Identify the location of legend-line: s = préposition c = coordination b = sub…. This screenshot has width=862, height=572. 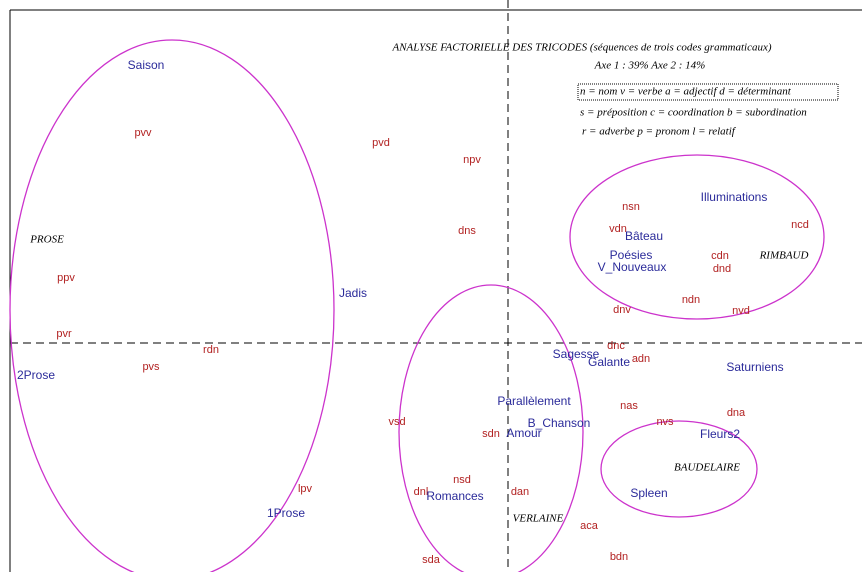
(693, 113).